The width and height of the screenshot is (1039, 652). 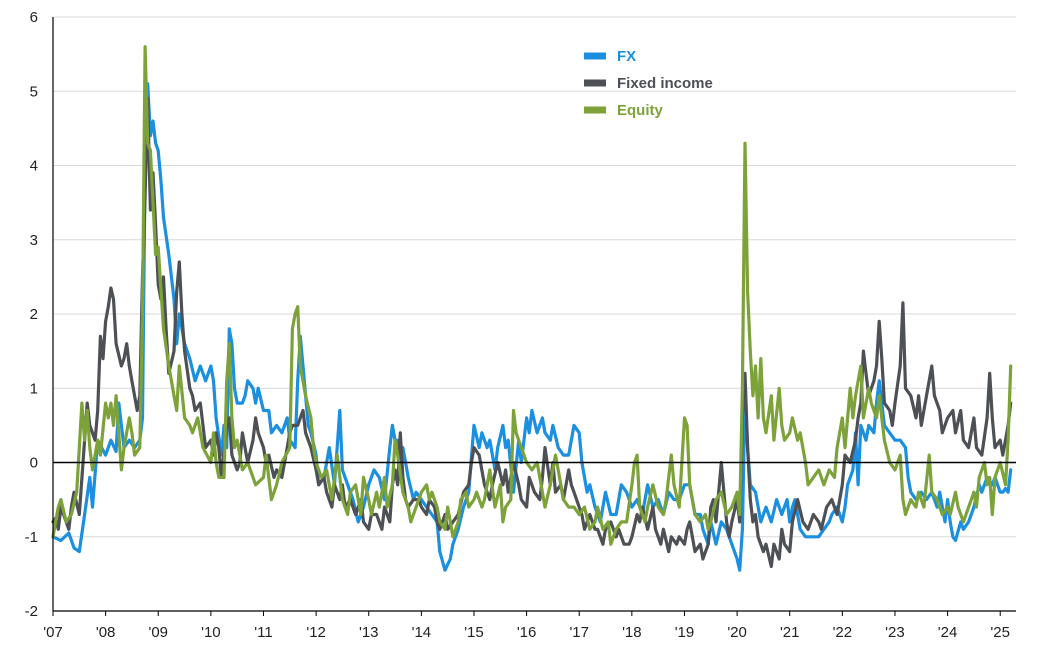 What do you see at coordinates (263, 632) in the screenshot?
I see `x-tick-label: '11` at bounding box center [263, 632].